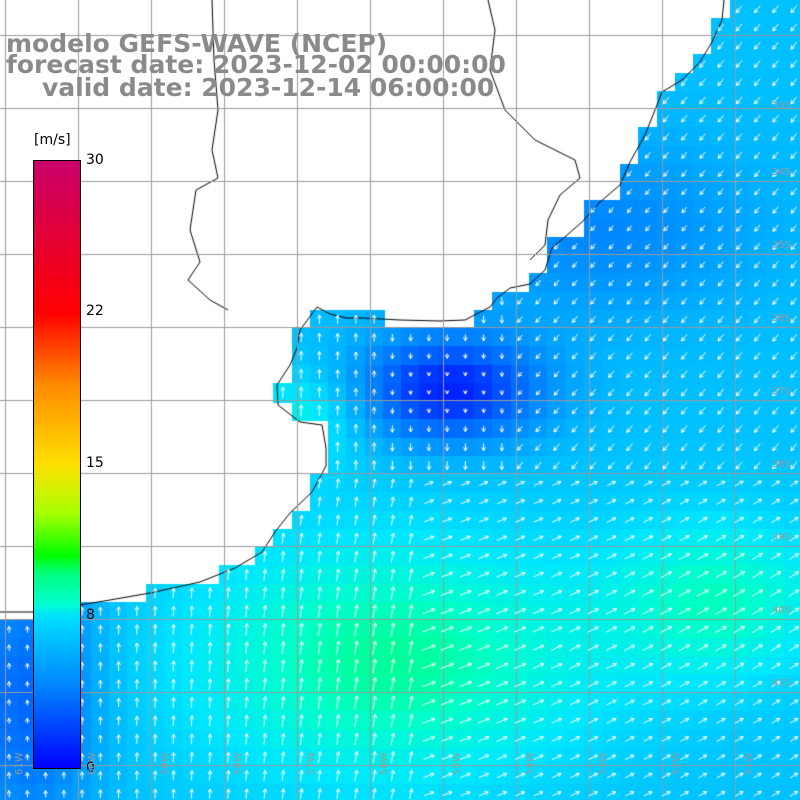 The height and width of the screenshot is (800, 800). I want to click on colorbar-unit: [m/s], so click(52, 140).